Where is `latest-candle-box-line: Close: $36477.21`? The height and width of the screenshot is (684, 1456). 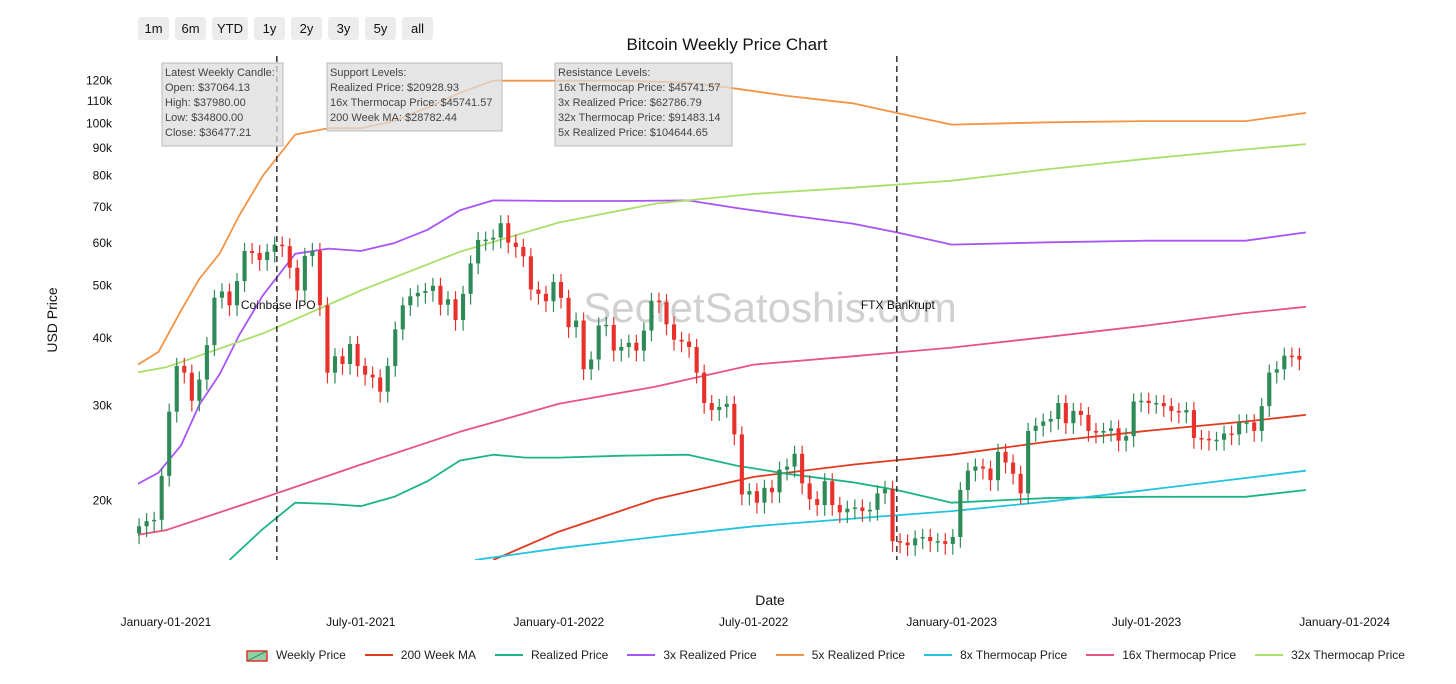 latest-candle-box-line: Close: $36477.21 is located at coordinates (208, 133).